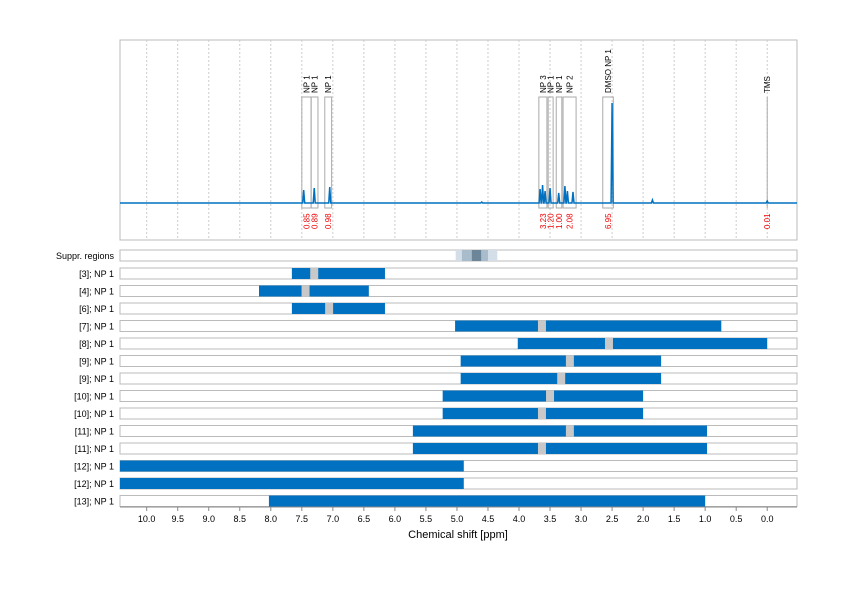 This screenshot has height=600, width=842. What do you see at coordinates (767, 84) in the screenshot?
I see `multiplet-label: TMS` at bounding box center [767, 84].